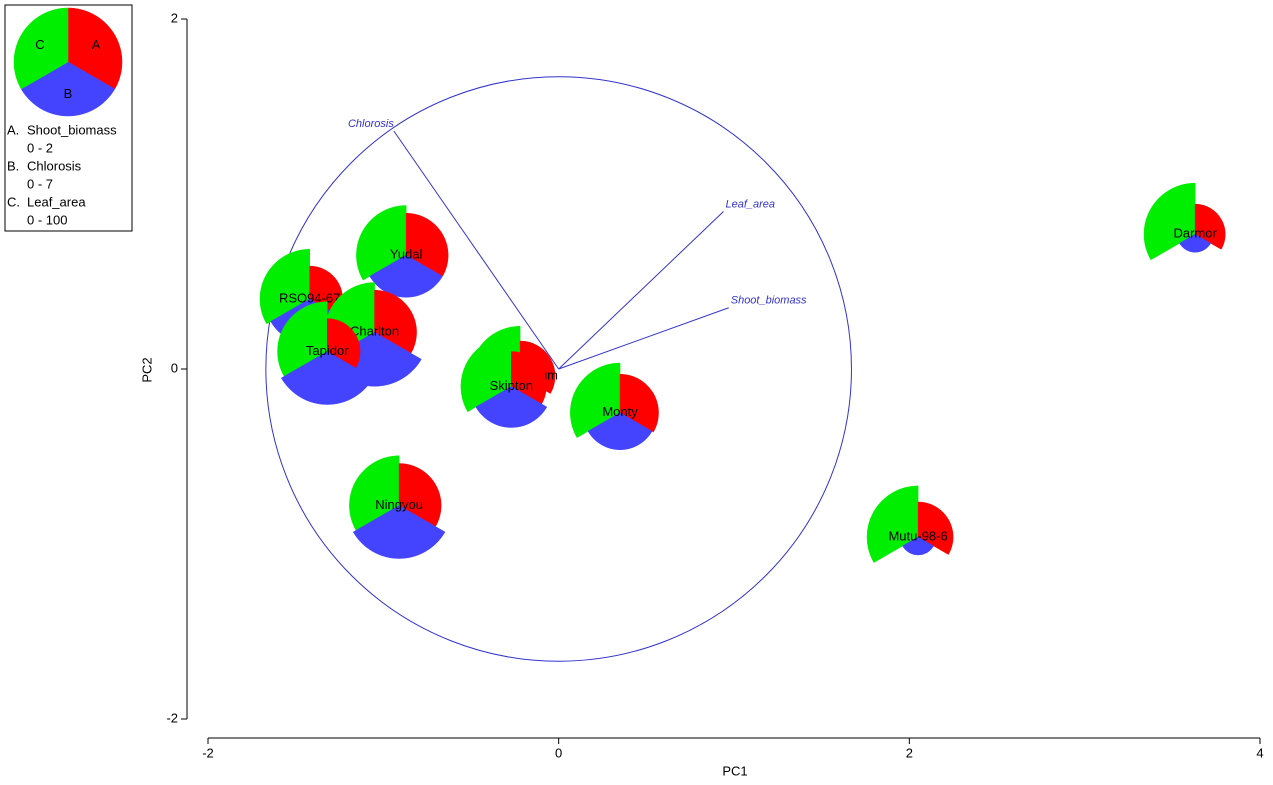 The height and width of the screenshot is (785, 1273). Describe the element at coordinates (13, 201) in the screenshot. I see `legend-key: C.` at that location.